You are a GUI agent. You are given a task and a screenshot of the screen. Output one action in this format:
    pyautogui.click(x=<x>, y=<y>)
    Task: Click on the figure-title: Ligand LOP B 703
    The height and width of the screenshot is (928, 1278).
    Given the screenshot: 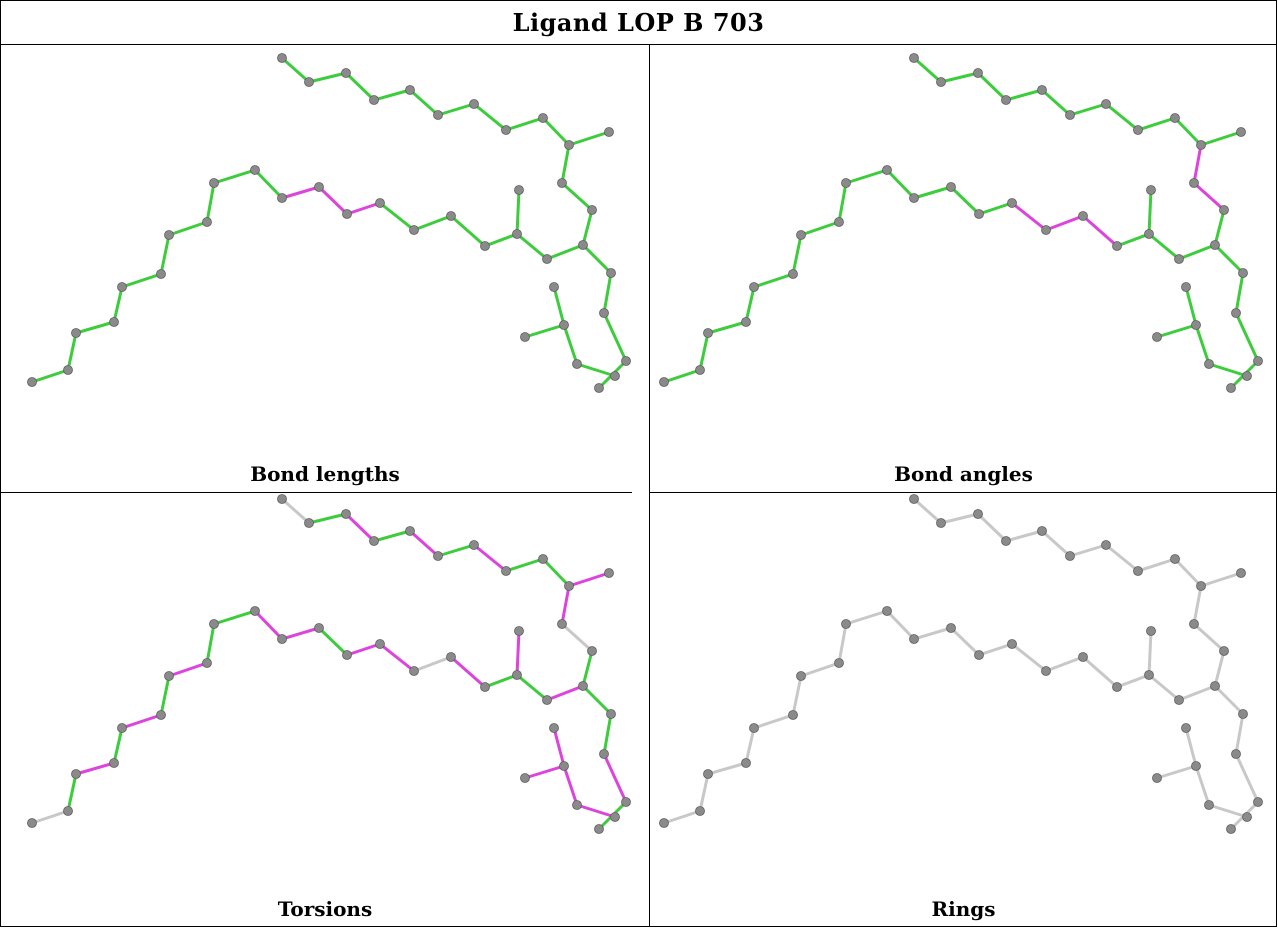 What is the action you would take?
    pyautogui.click(x=638, y=22)
    